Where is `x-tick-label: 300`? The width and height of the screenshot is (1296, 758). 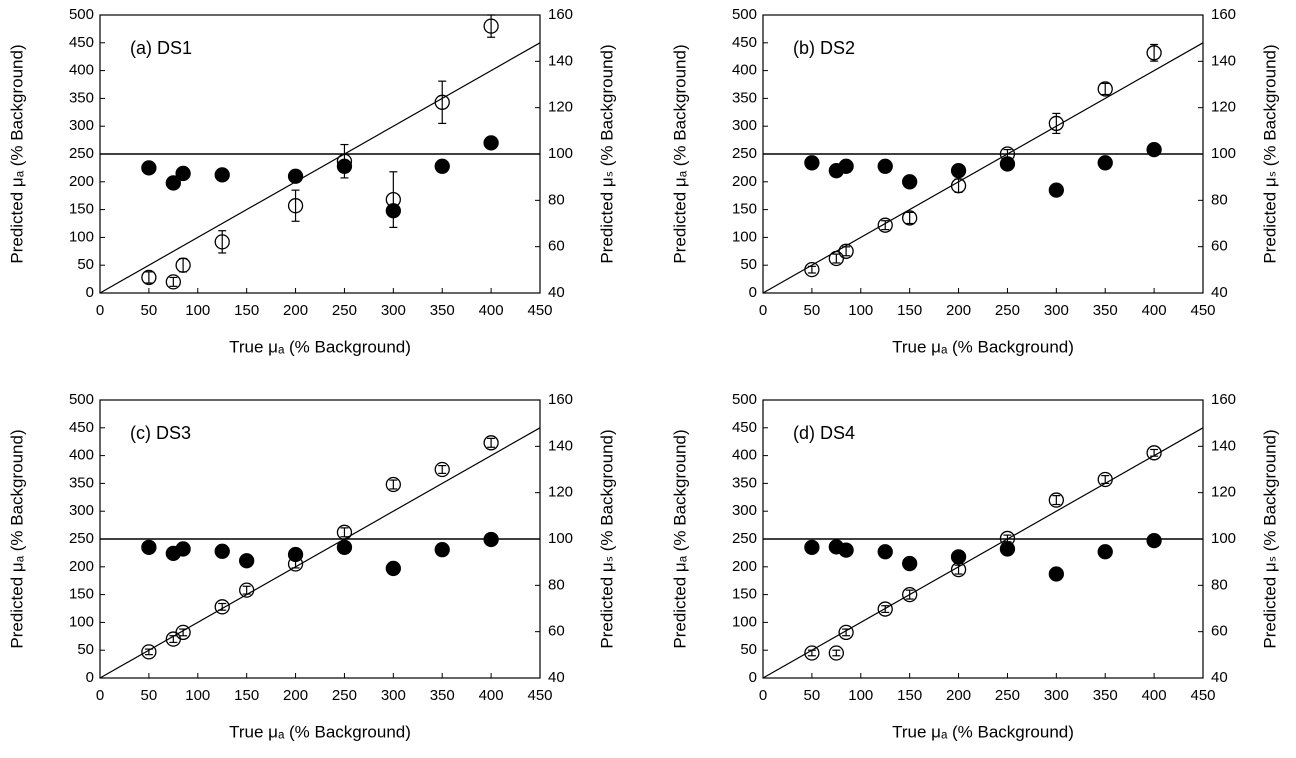
x-tick-label: 300 is located at coordinates (1056, 695).